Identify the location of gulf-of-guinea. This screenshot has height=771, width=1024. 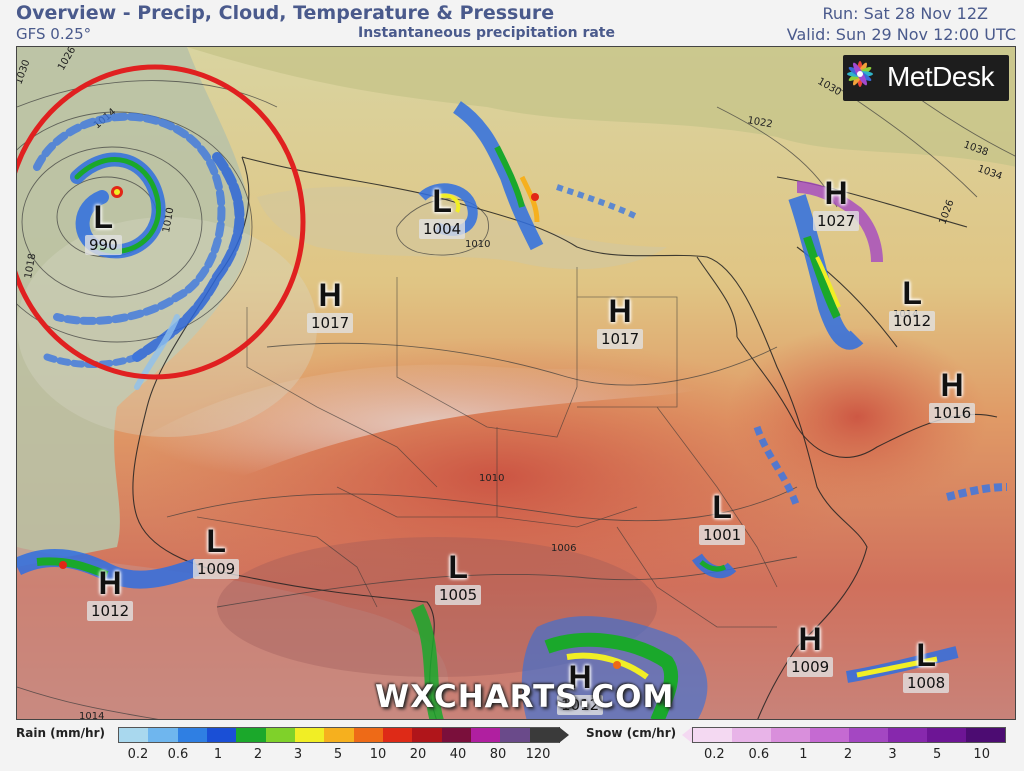
(233, 633).